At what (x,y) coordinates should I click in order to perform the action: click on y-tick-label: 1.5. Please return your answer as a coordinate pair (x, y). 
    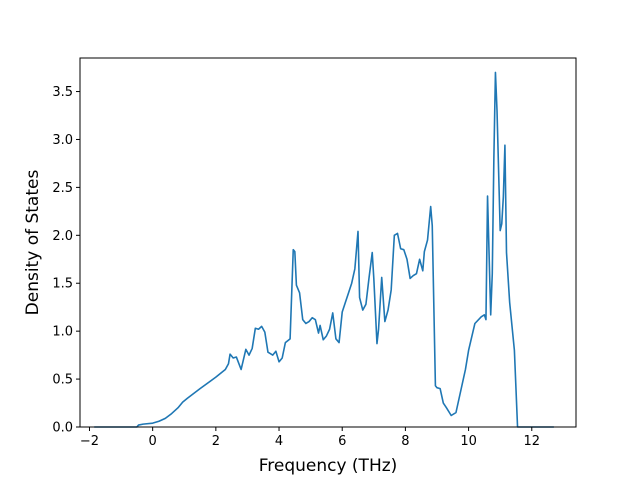
    Looking at the image, I should click on (62, 284).